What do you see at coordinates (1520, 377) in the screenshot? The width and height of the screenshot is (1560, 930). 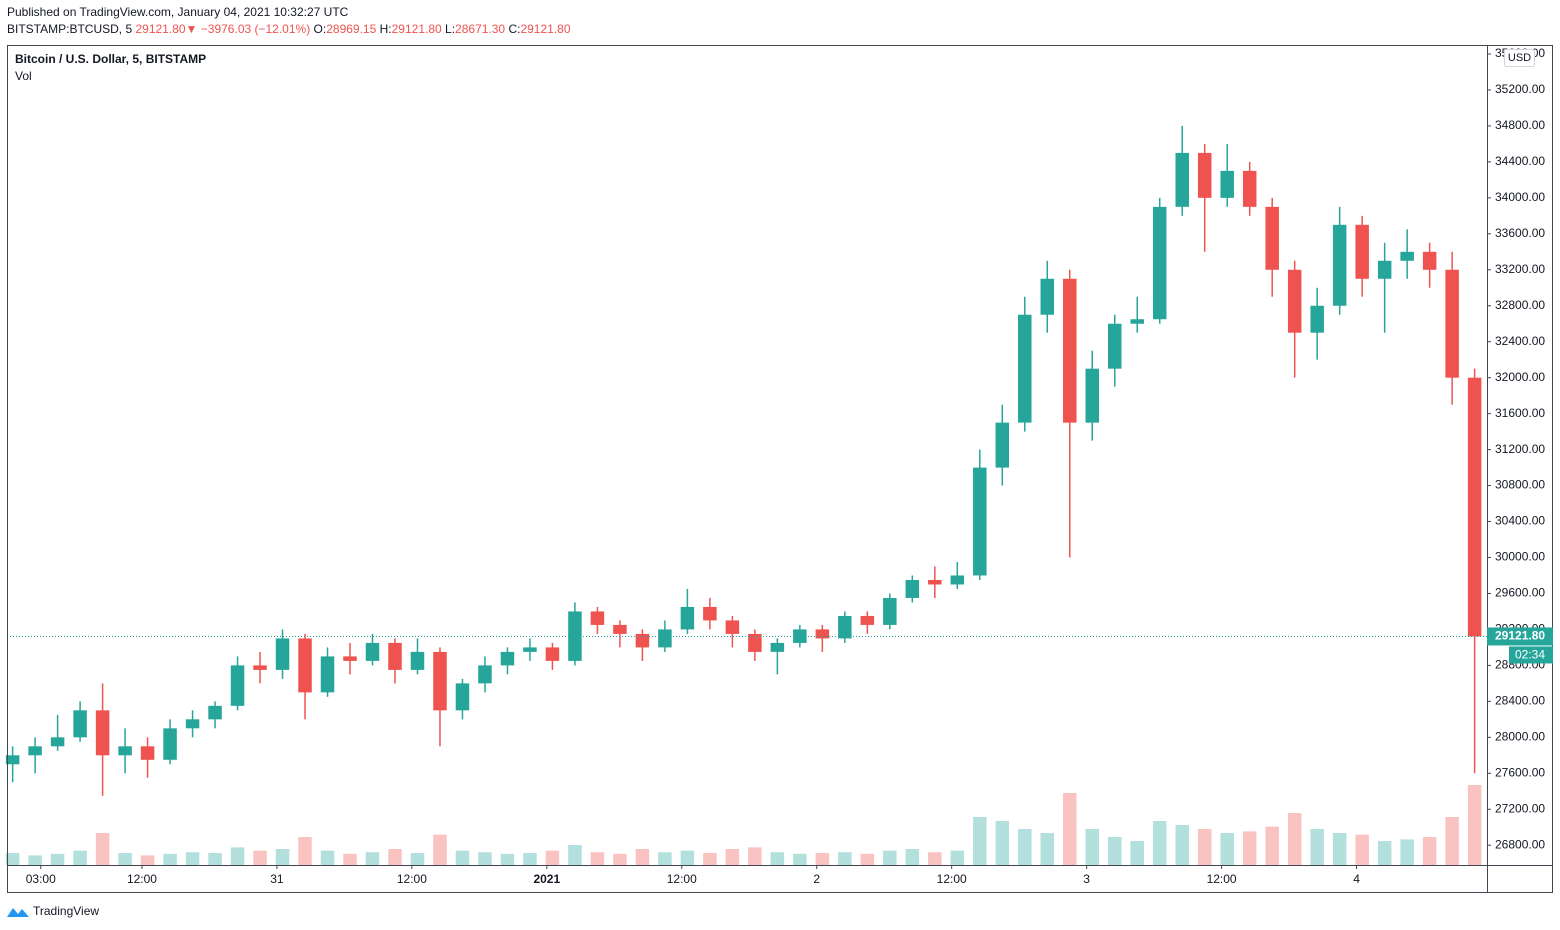 I see `y-tick-label: 32000.00` at bounding box center [1520, 377].